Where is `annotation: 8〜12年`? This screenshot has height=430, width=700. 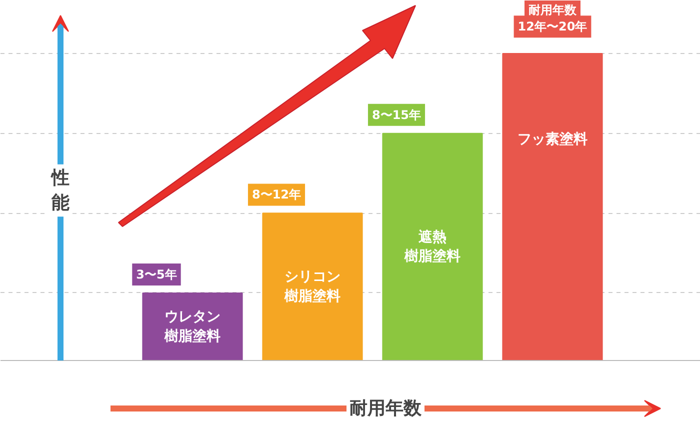 annotation: 8〜12年 is located at coordinates (277, 195).